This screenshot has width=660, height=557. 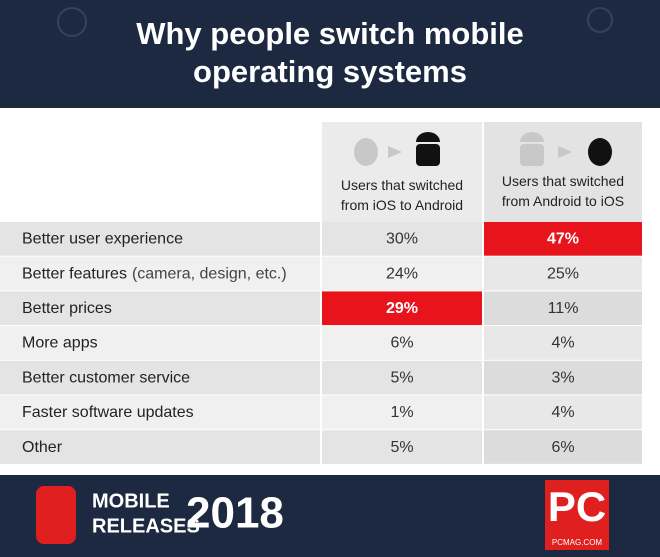 I want to click on cell-value: 29%, so click(x=402, y=308).